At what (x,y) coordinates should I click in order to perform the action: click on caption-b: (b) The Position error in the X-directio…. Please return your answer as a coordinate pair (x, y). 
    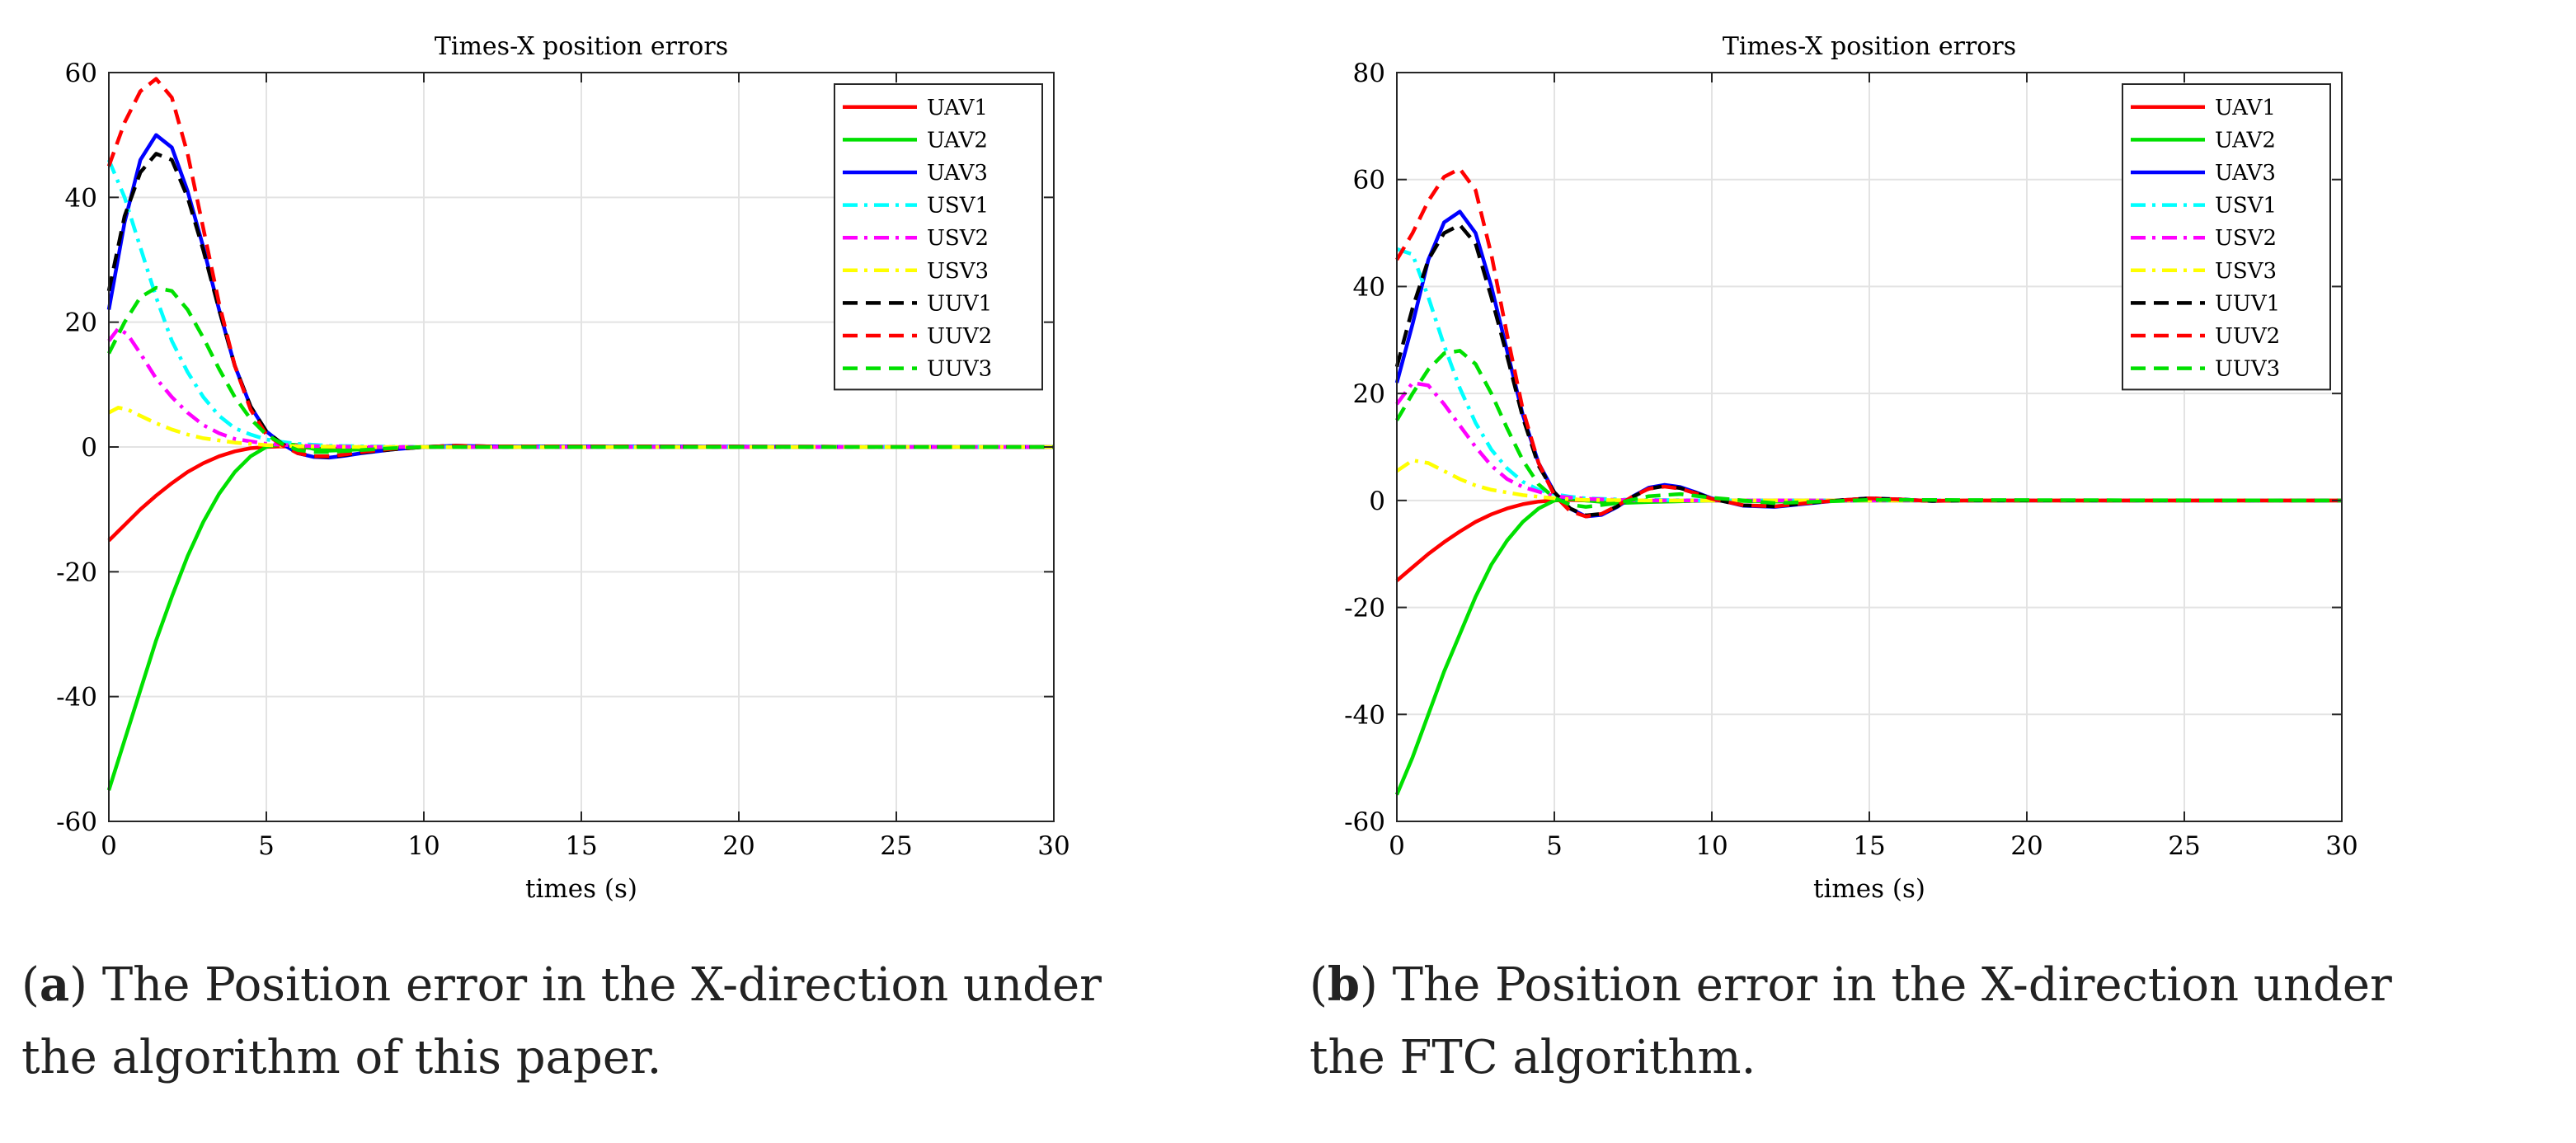
    Looking at the image, I should click on (1850, 1021).